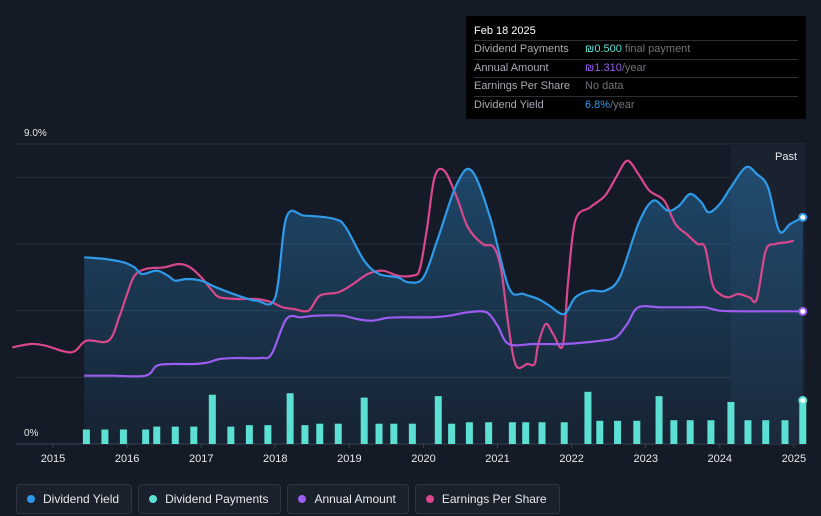 The width and height of the screenshot is (821, 516). What do you see at coordinates (497, 459) in the screenshot?
I see `x-tick-label: 2021` at bounding box center [497, 459].